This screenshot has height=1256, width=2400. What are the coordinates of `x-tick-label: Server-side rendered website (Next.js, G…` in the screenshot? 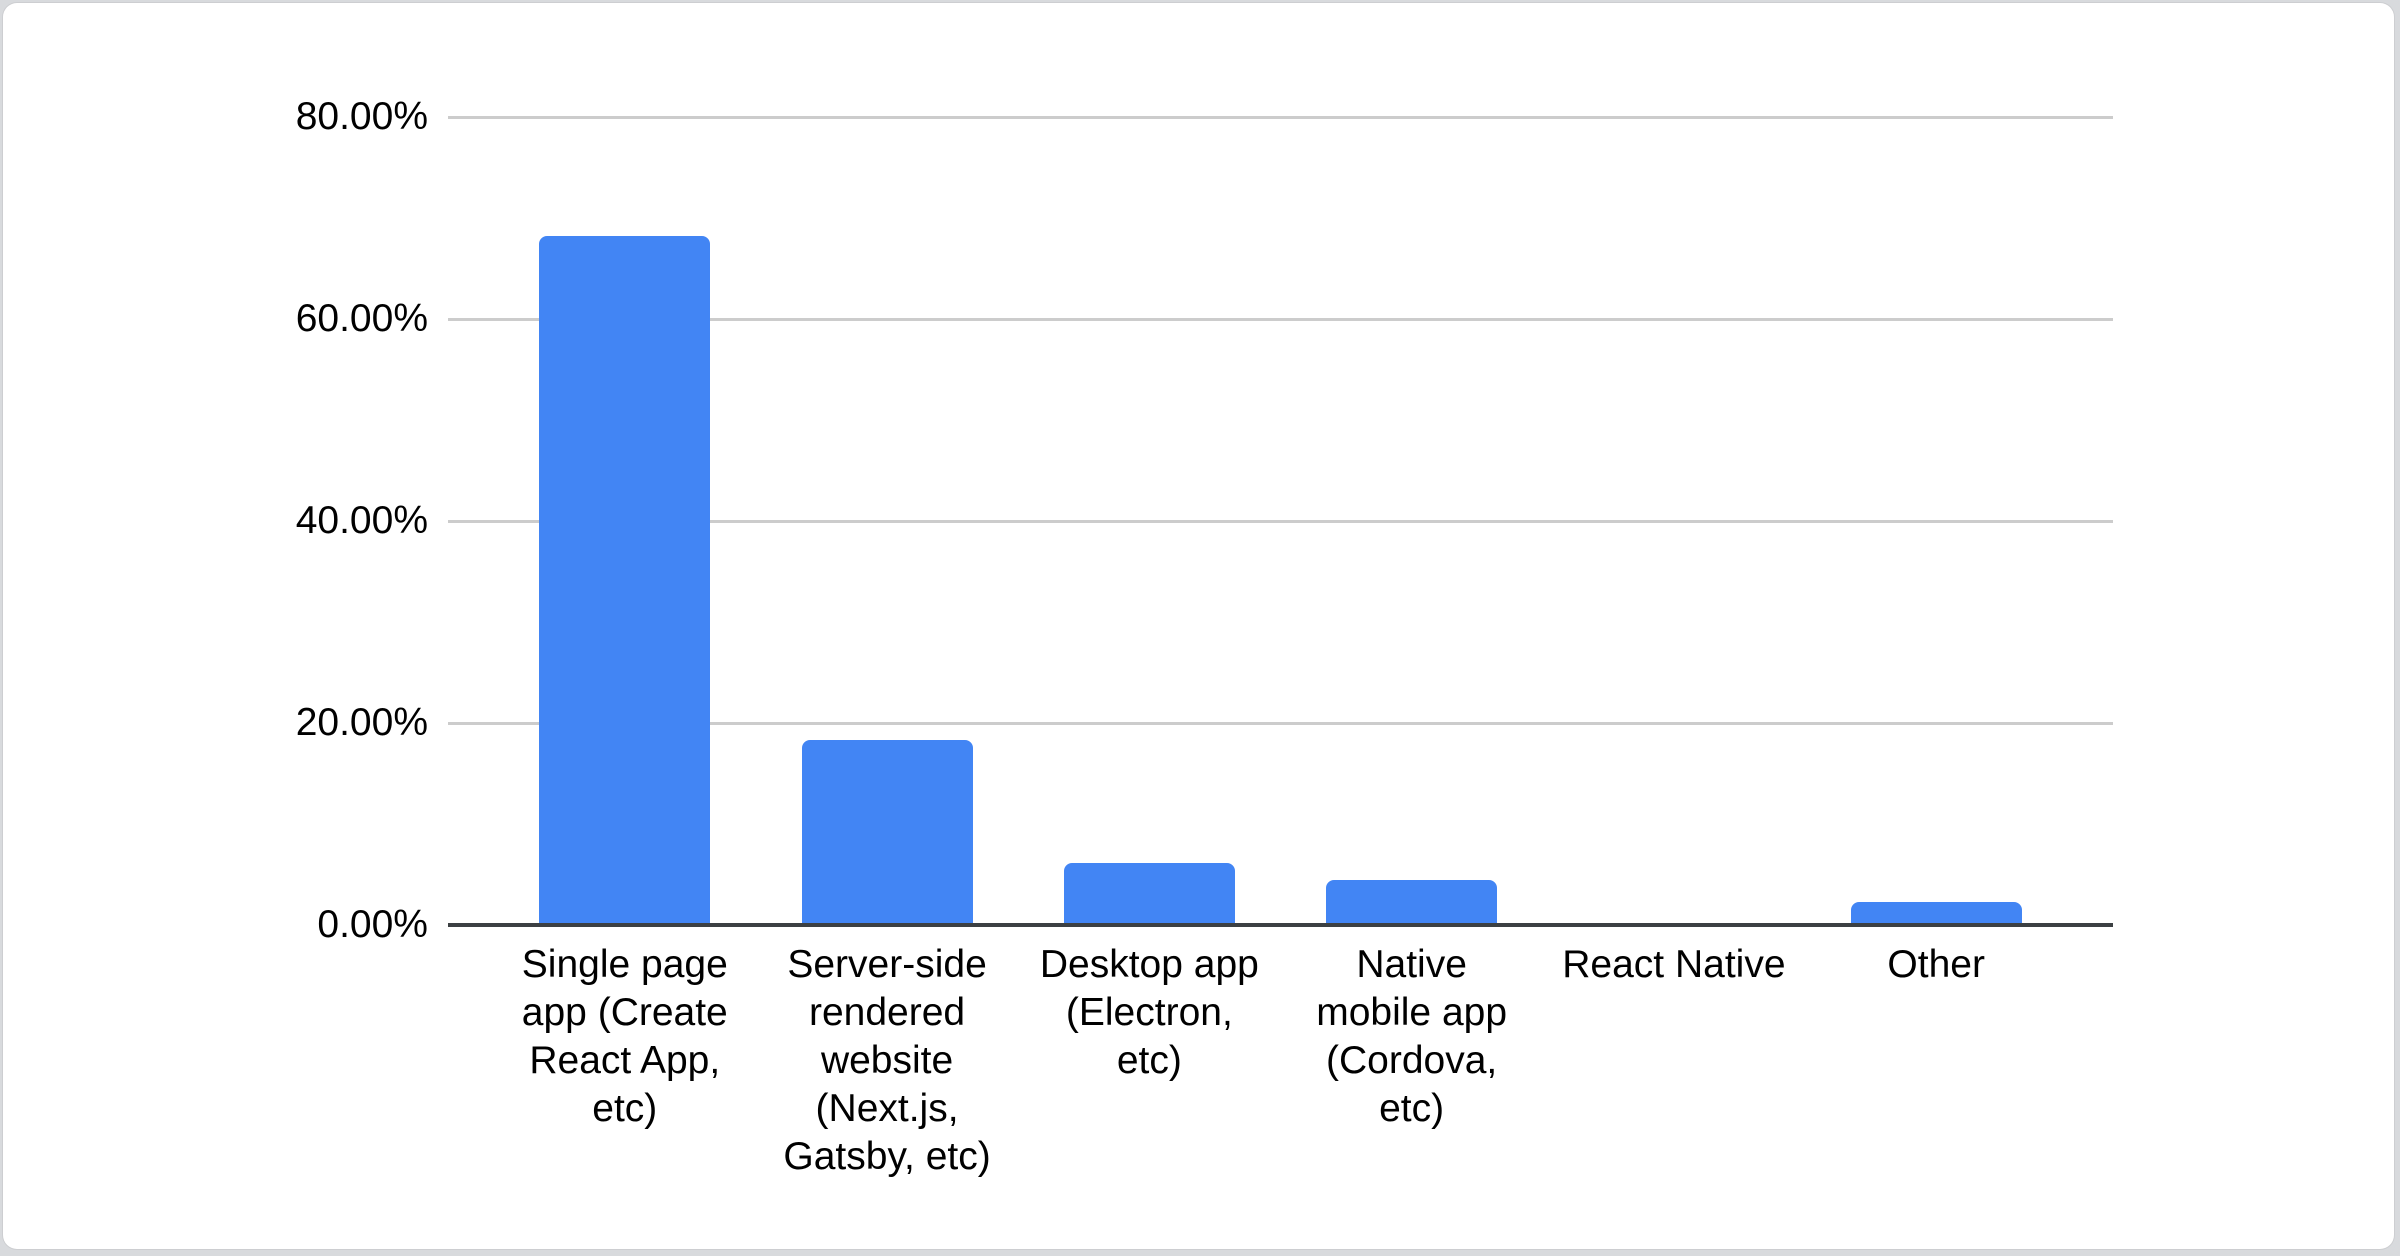 It's located at (887, 1060).